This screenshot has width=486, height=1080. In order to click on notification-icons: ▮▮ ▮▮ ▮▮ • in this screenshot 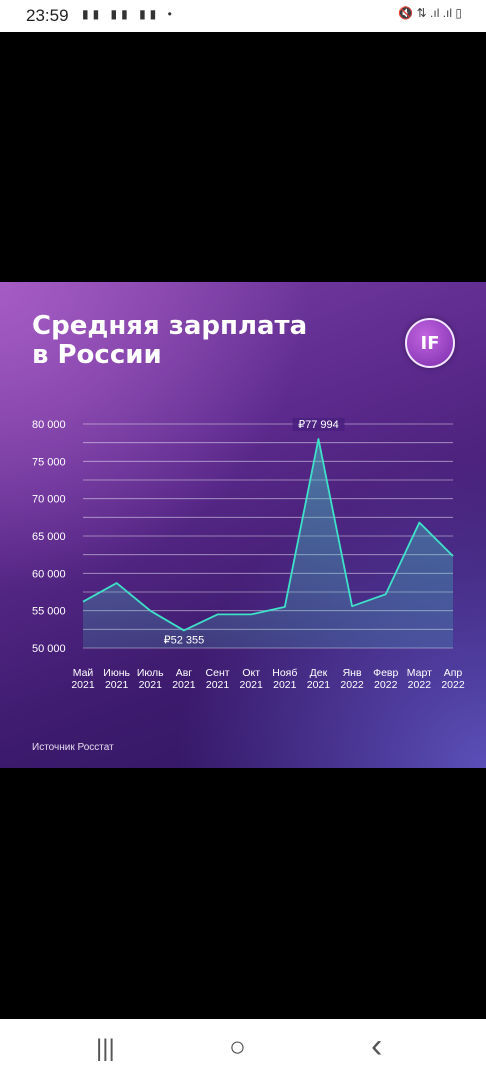, I will do `click(129, 14)`.